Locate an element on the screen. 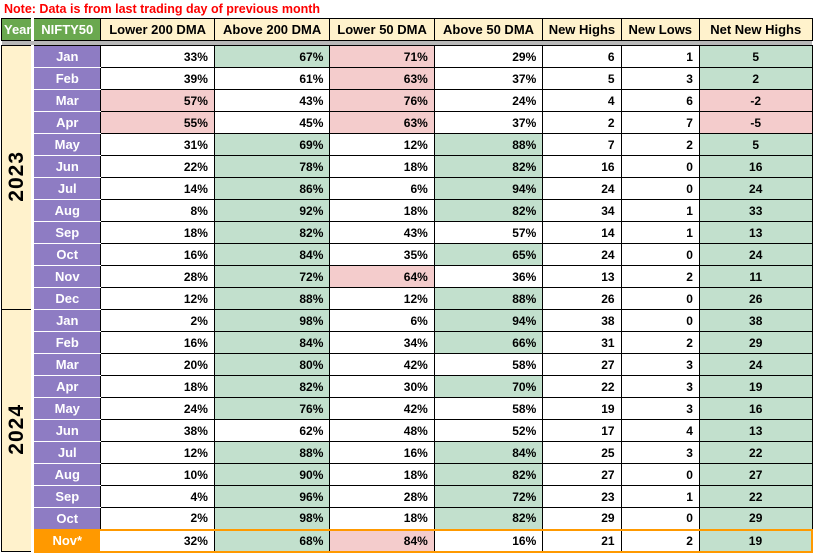 The image size is (815, 553). data-cell: 16% is located at coordinates (382, 452).